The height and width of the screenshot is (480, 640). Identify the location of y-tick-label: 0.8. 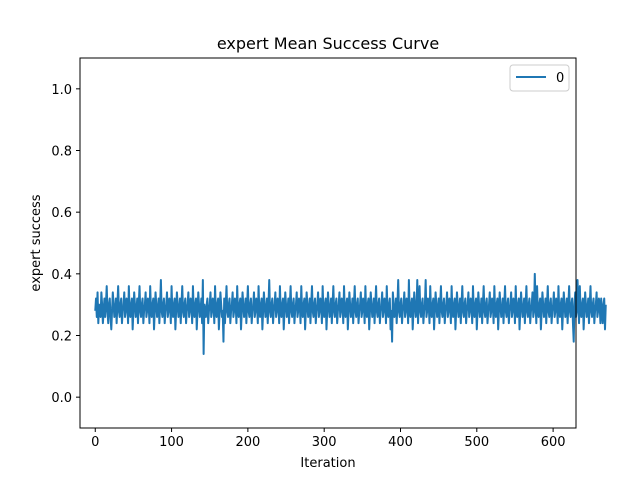
(61, 152).